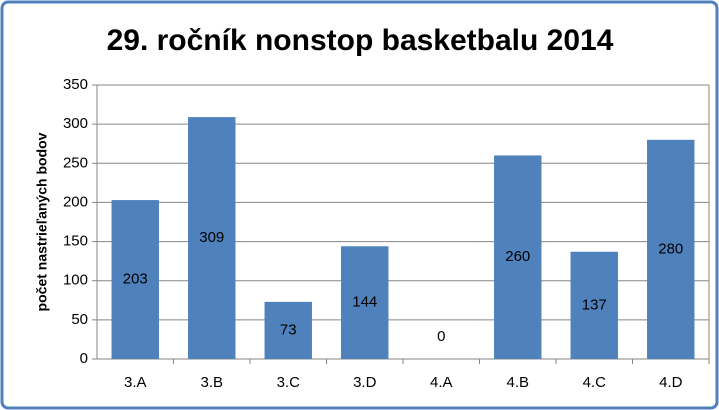  I want to click on x-tick-label: 4.A, so click(441, 382).